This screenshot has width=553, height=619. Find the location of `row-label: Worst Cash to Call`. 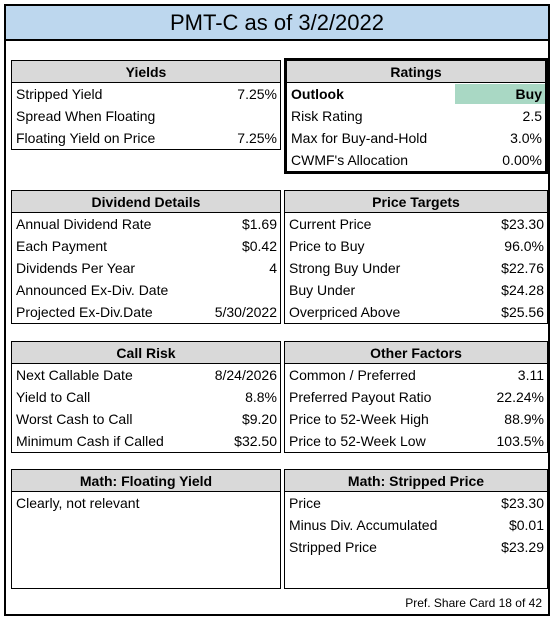

row-label: Worst Cash to Call is located at coordinates (74, 419).